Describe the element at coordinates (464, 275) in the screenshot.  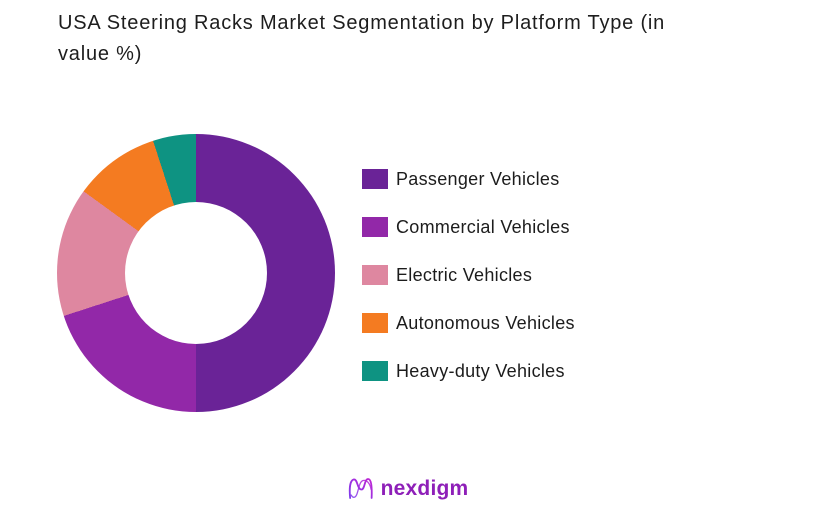
I see `legend-label: Electric Vehicles` at that location.